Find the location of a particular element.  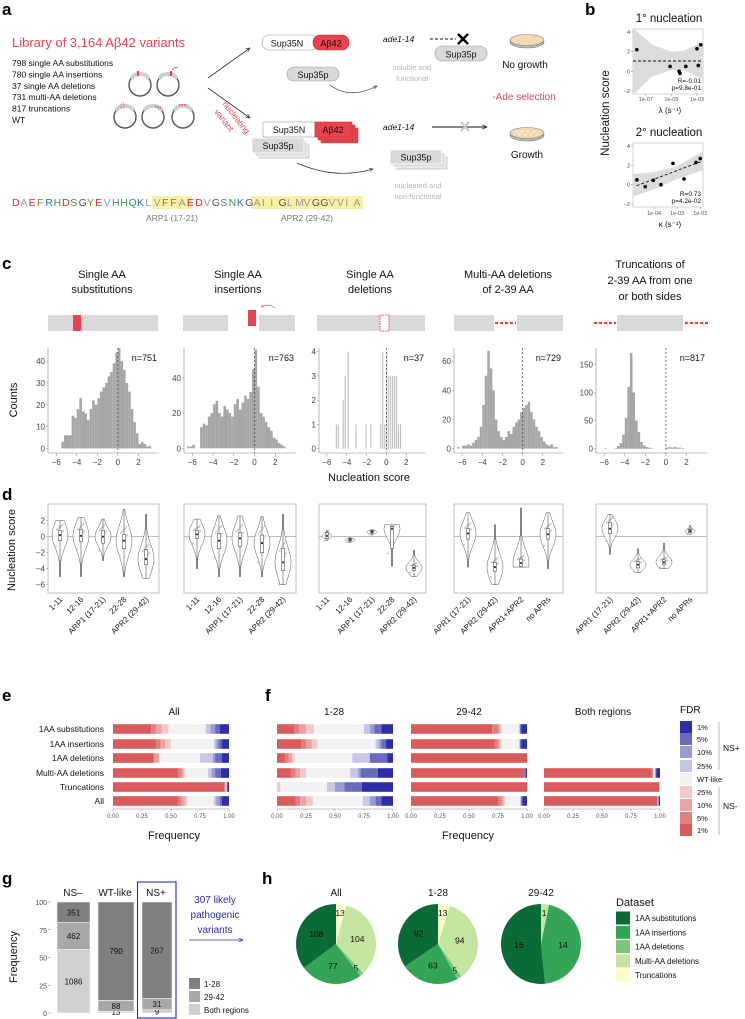

panel-label-c: c is located at coordinates (6, 263).